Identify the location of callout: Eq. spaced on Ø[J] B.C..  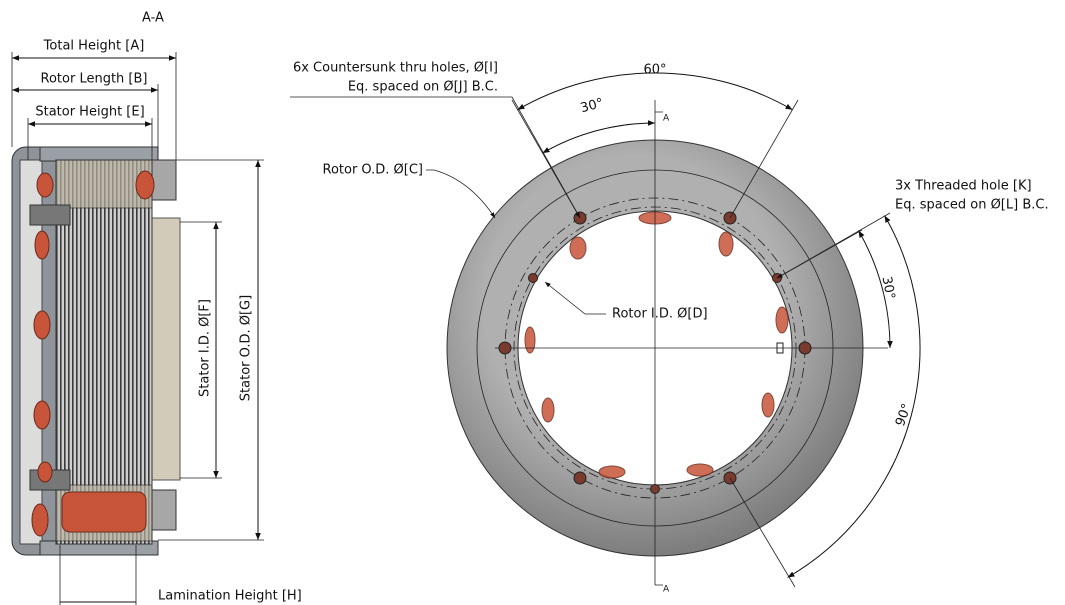
(423, 87).